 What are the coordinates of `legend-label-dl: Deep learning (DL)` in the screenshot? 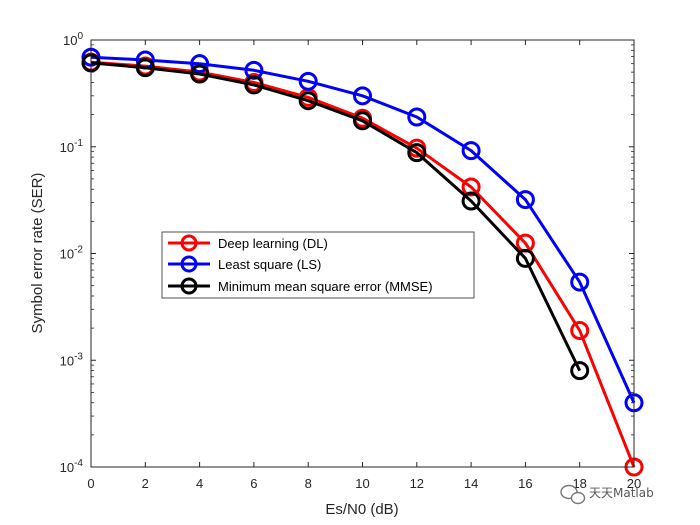 It's located at (273, 243).